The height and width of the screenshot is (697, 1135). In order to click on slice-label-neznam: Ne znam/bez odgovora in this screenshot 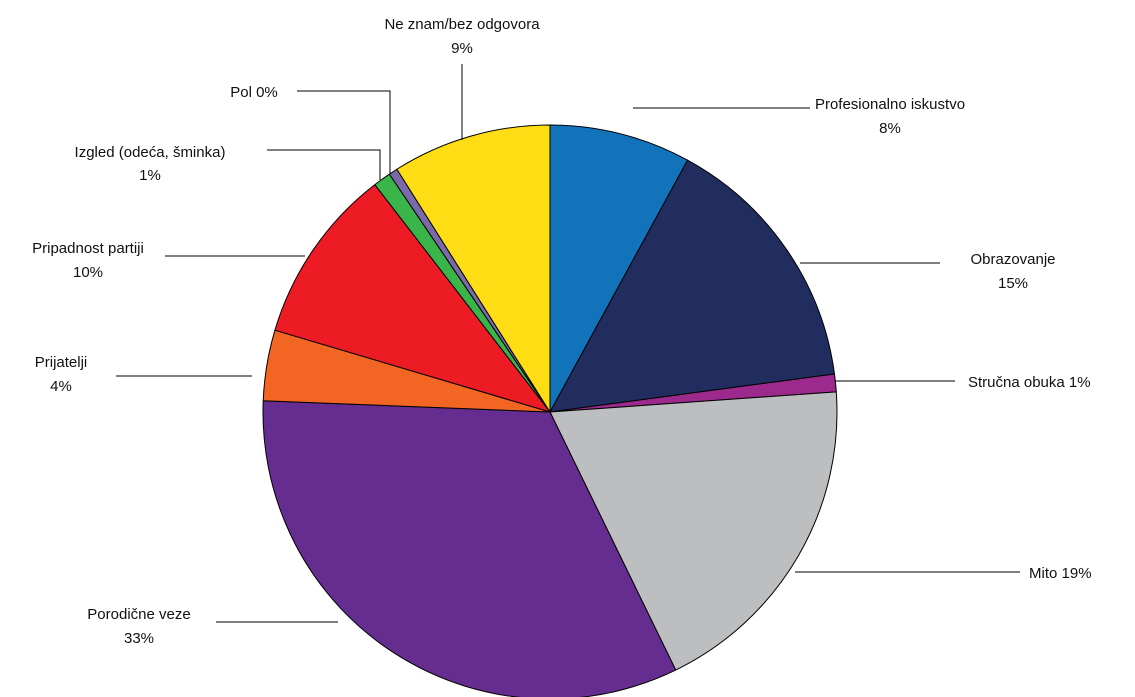, I will do `click(462, 24)`.